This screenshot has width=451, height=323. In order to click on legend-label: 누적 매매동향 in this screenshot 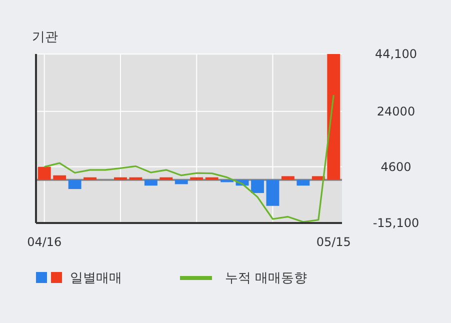, I will do `click(266, 278)`.